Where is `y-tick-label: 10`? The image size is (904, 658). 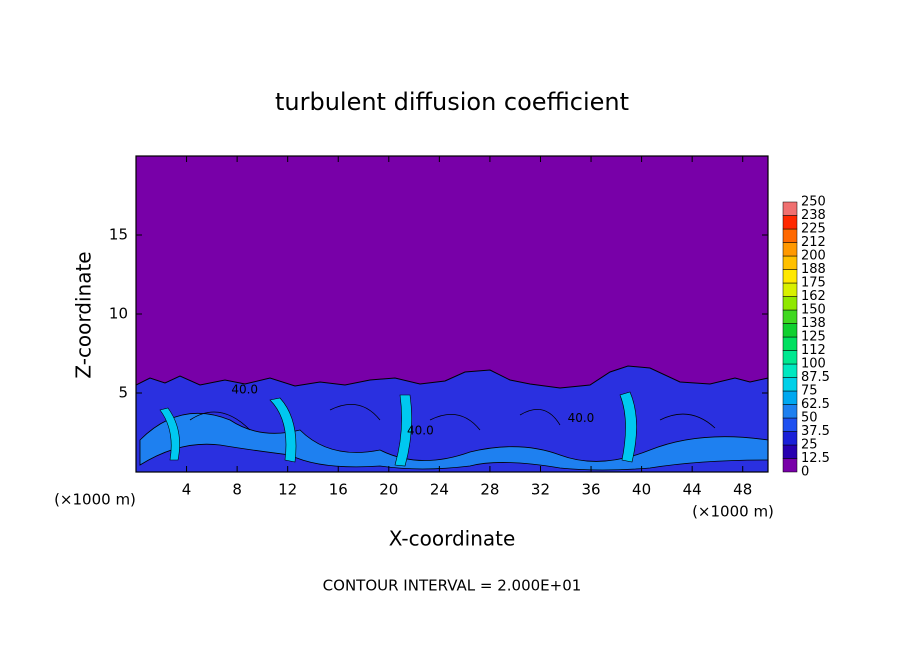
y-tick-label: 10 is located at coordinates (118, 314).